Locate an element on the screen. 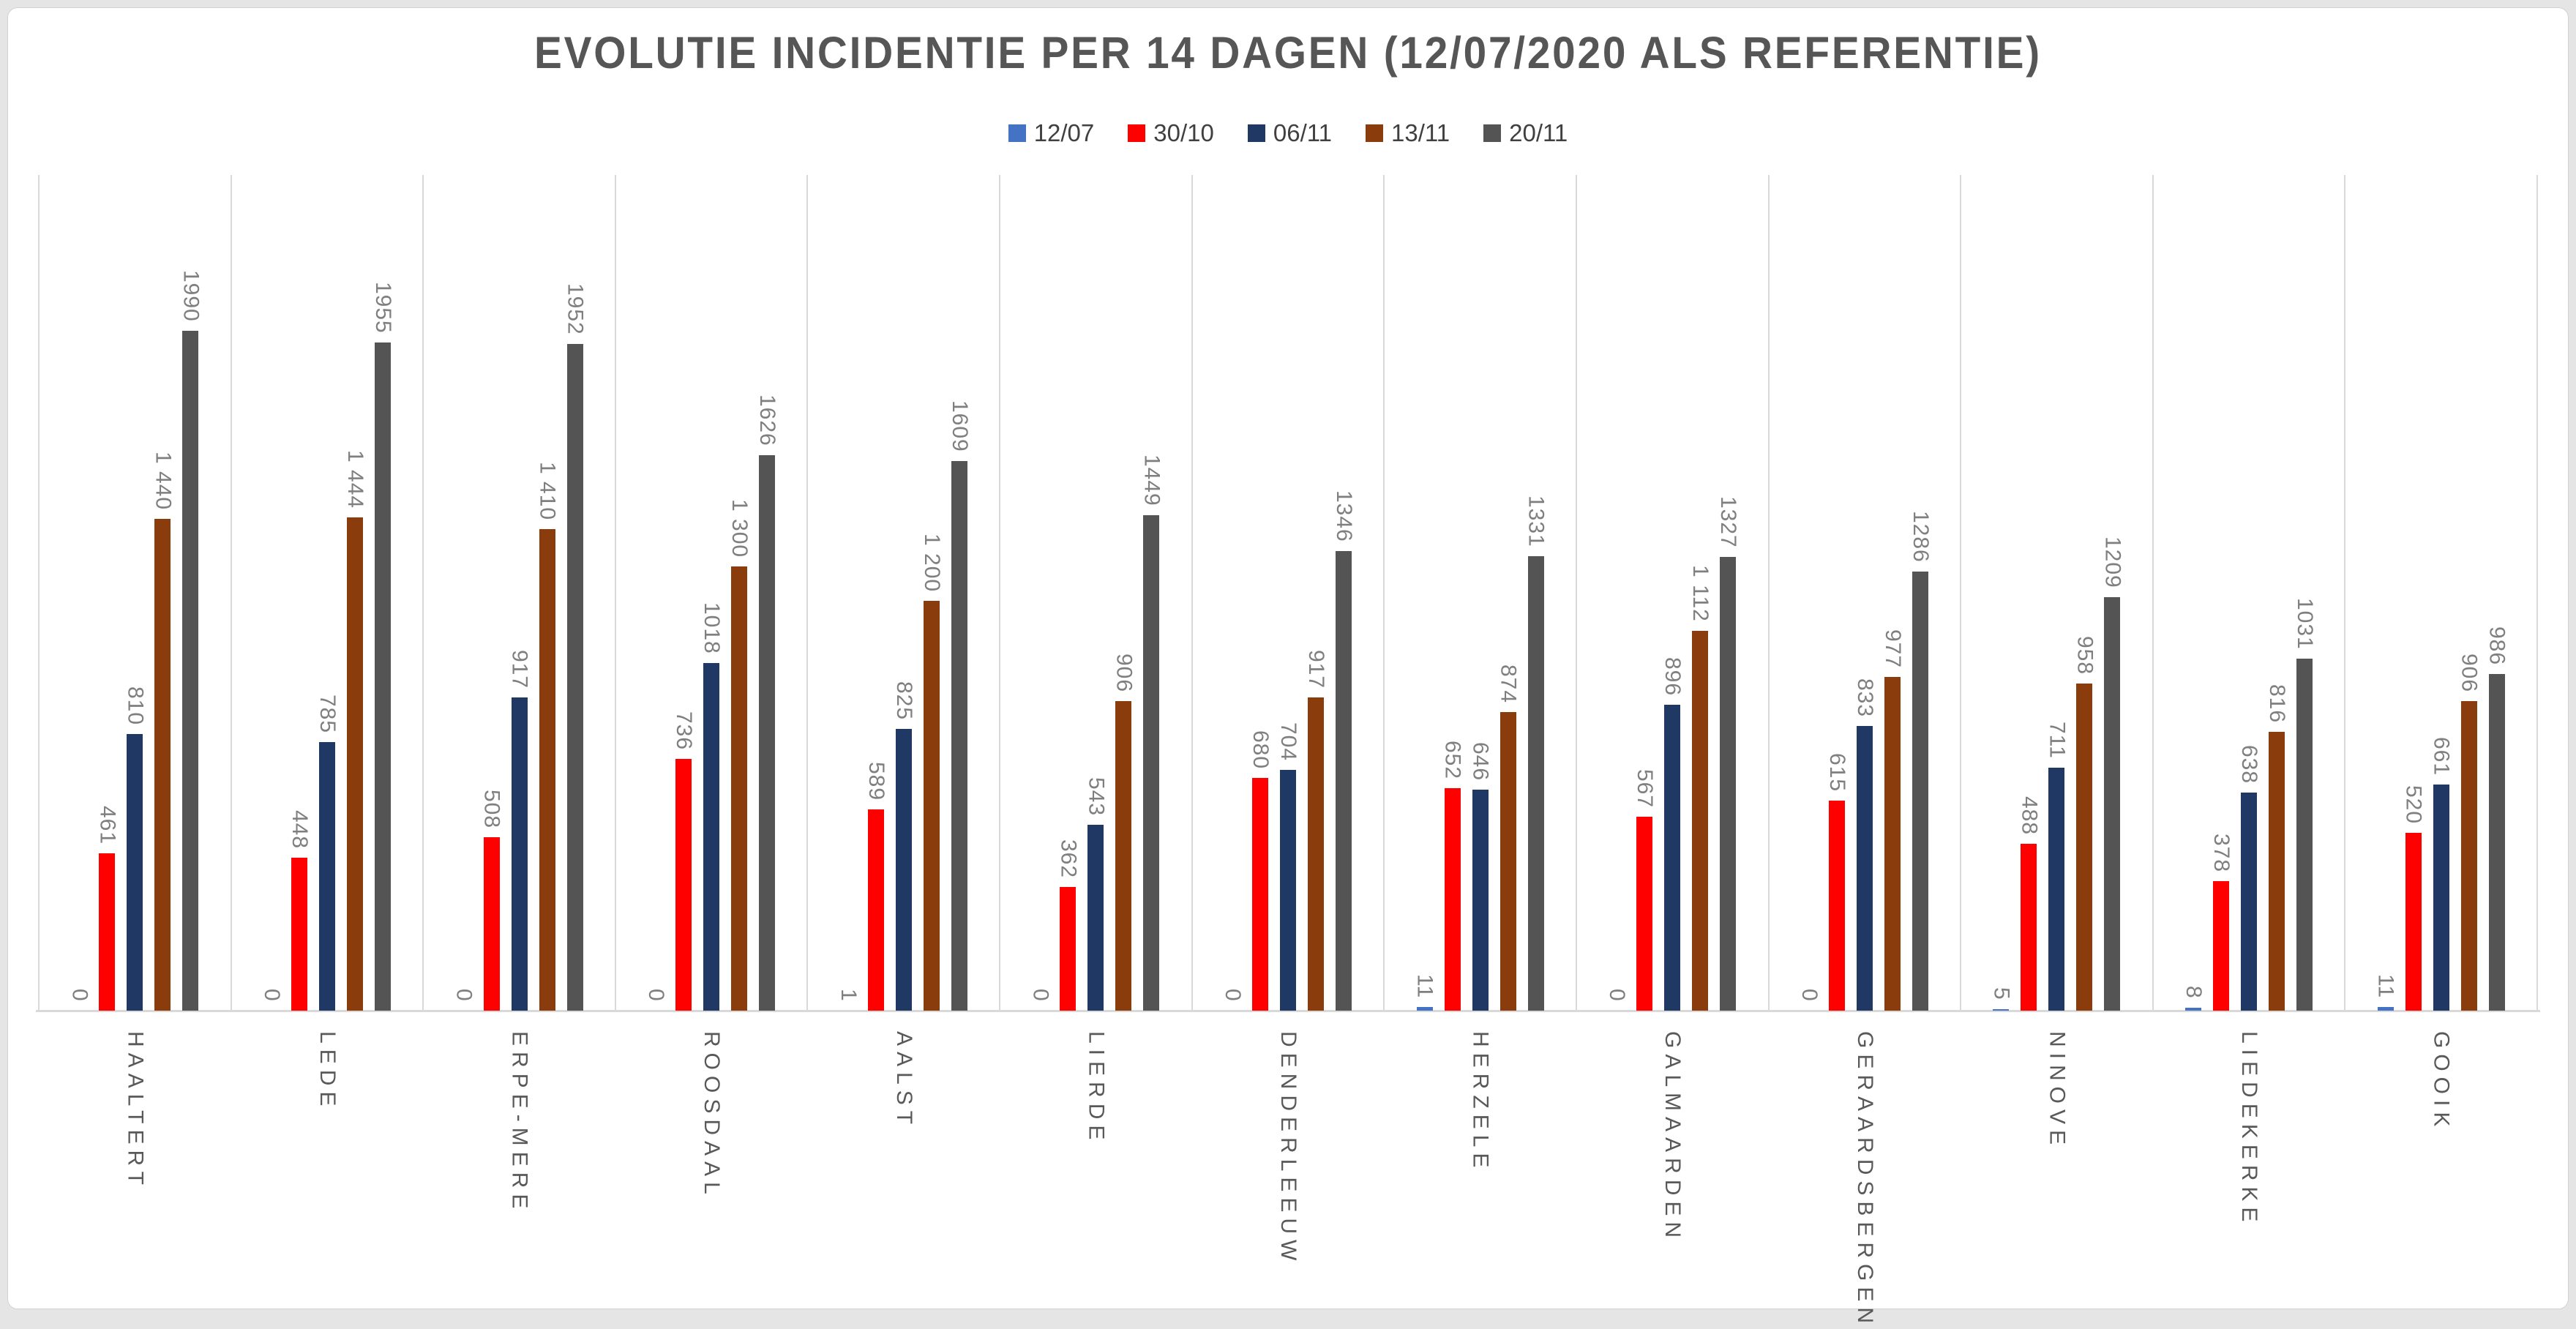 Image resolution: width=2576 pixels, height=1329 pixels. bar-slots: 0 567 896 1 112 1327 is located at coordinates (1672, 593).